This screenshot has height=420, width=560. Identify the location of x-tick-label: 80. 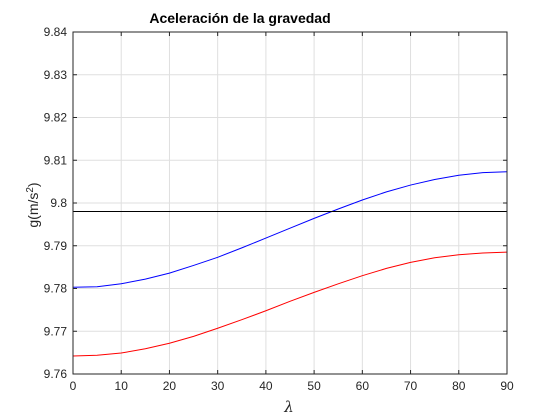
(459, 386).